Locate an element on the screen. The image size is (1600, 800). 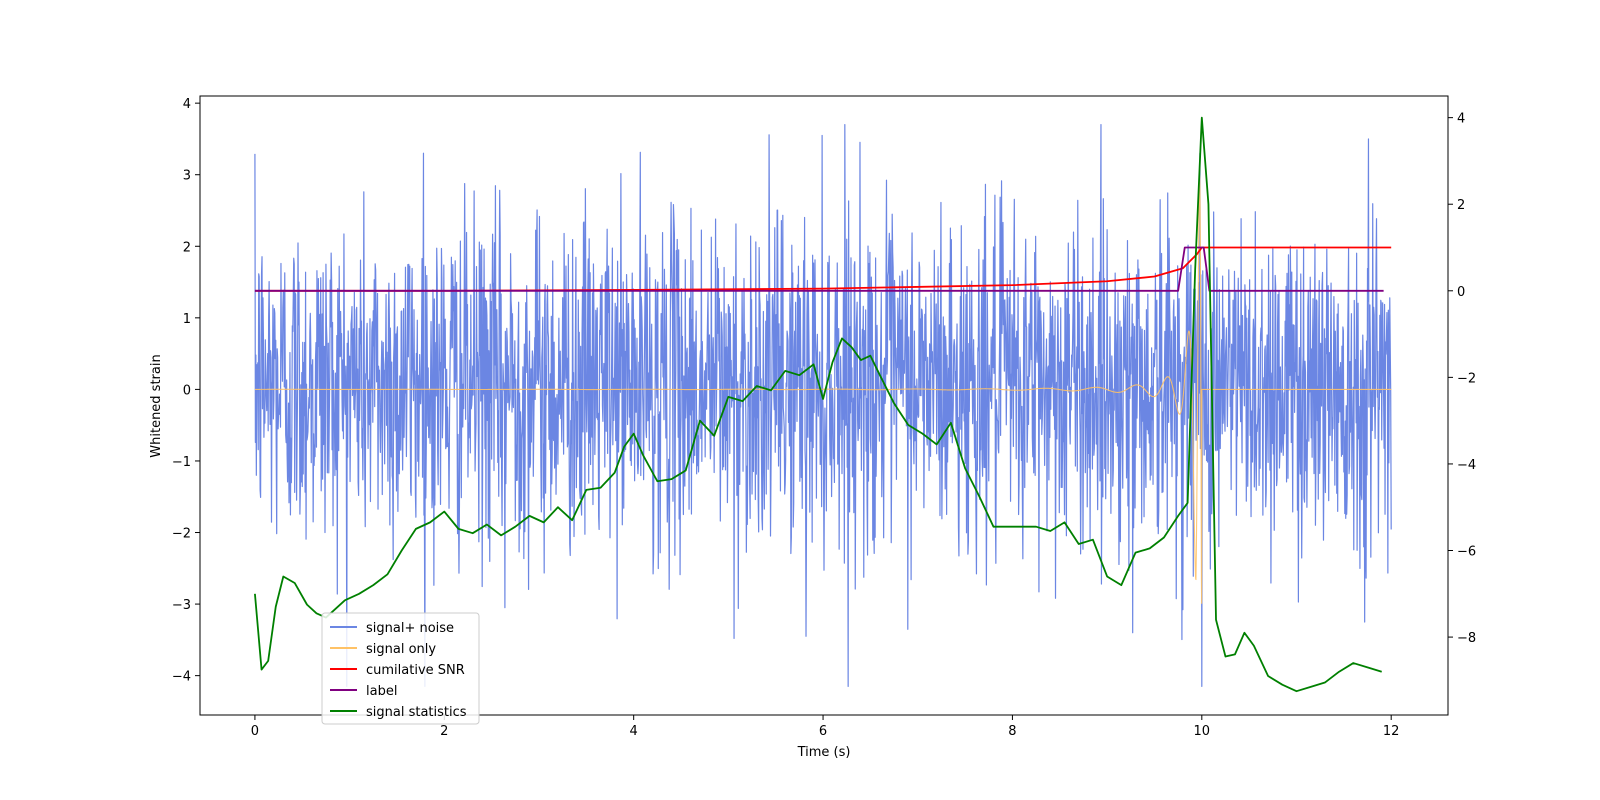
y-right-axis-ticks: −8 −6 −4 −2 0 2 4 is located at coordinates (1462, 379).